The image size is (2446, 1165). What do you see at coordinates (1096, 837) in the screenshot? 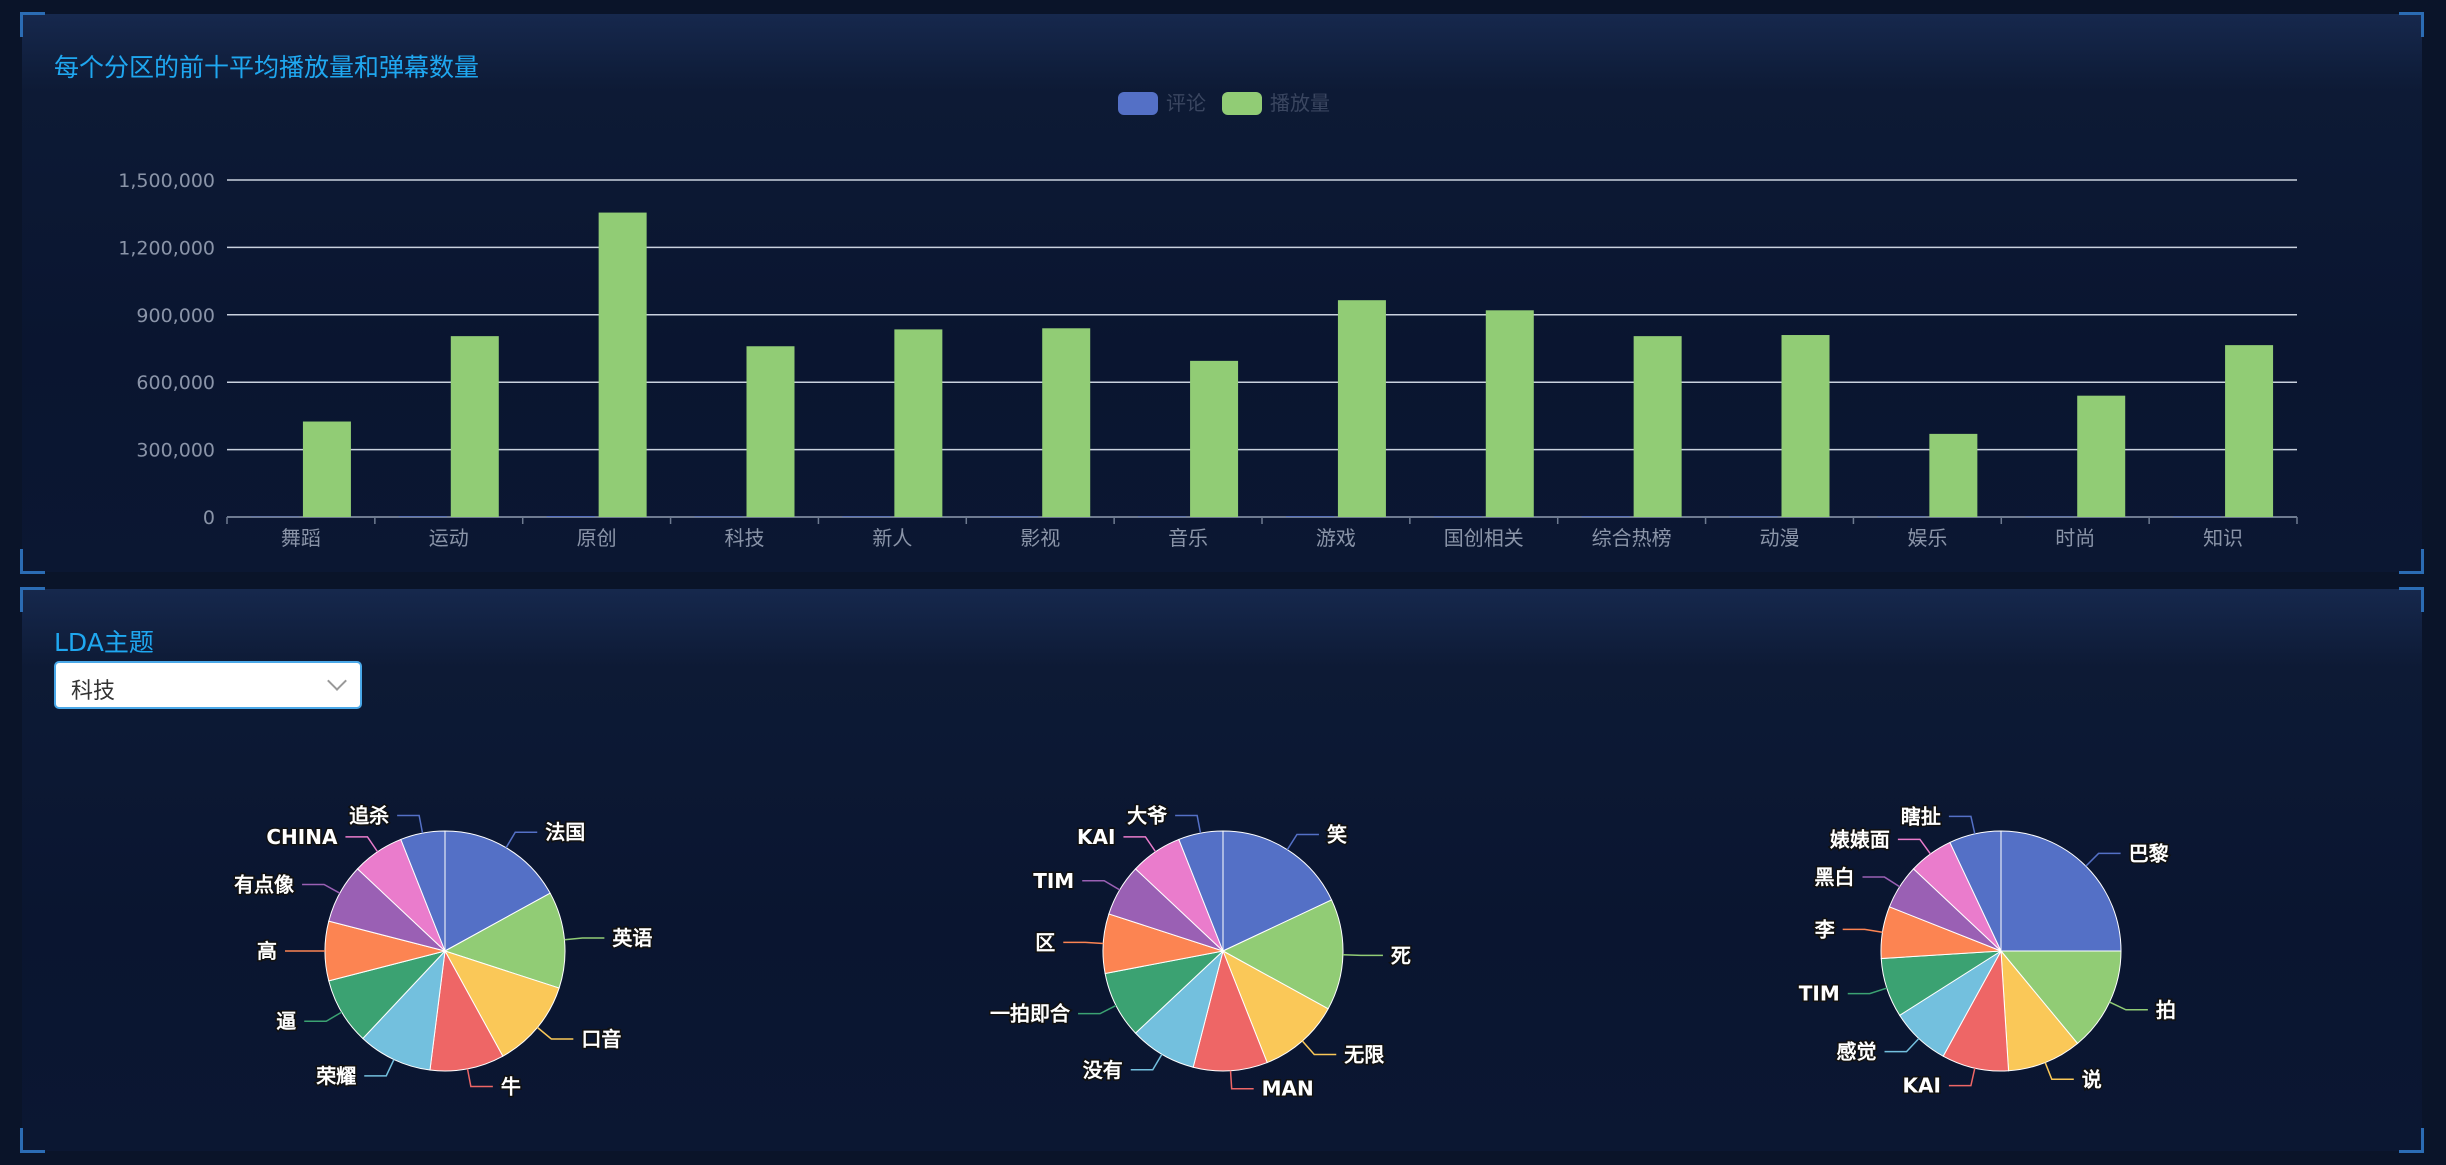
I see `pie-label: KAI` at bounding box center [1096, 837].